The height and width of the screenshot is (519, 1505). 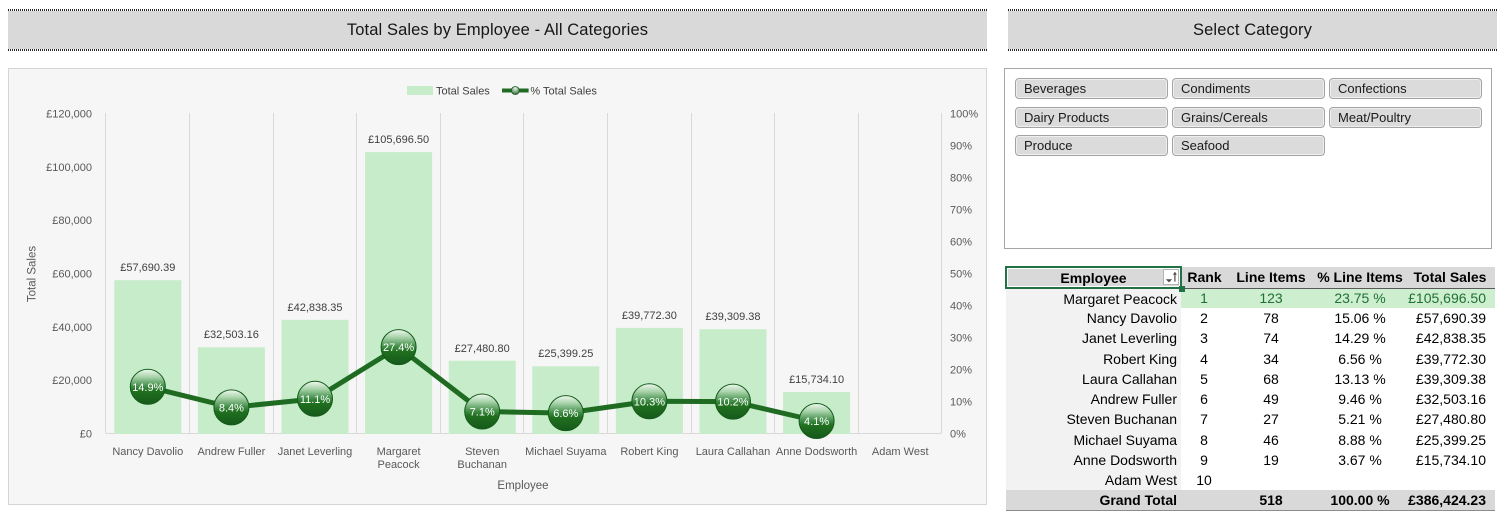 What do you see at coordinates (733, 452) in the screenshot?
I see `svg-text: Laura Callahan` at bounding box center [733, 452].